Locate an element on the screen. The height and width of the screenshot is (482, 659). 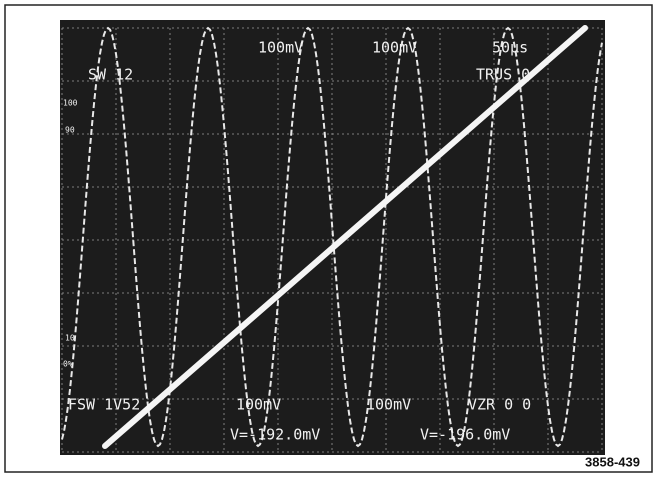
readout: 50μs is located at coordinates (510, 48).